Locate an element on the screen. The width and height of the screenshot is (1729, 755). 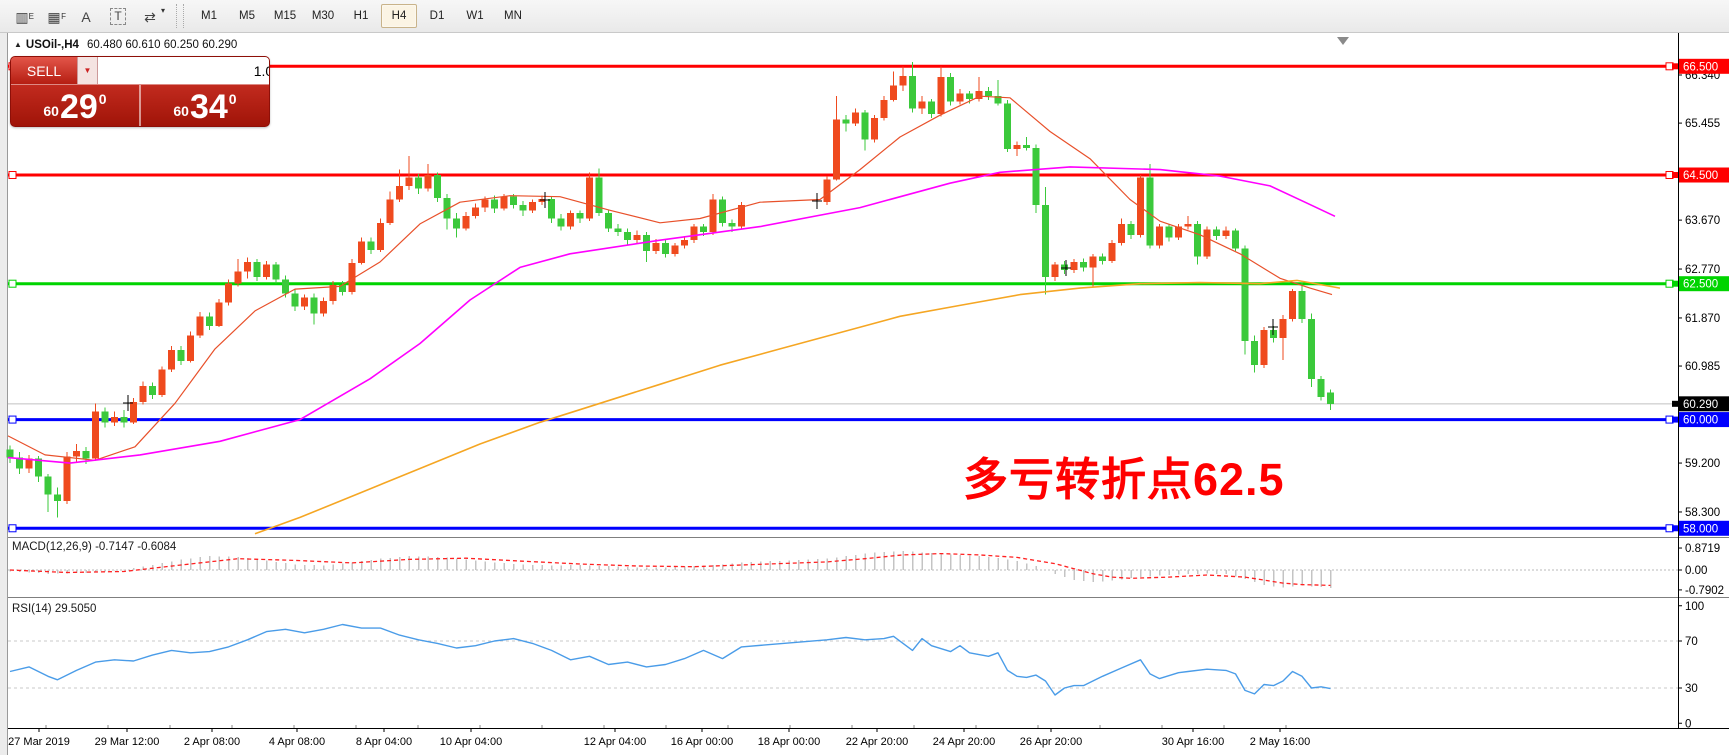
svg-text: 60.290 is located at coordinates (1700, 405).